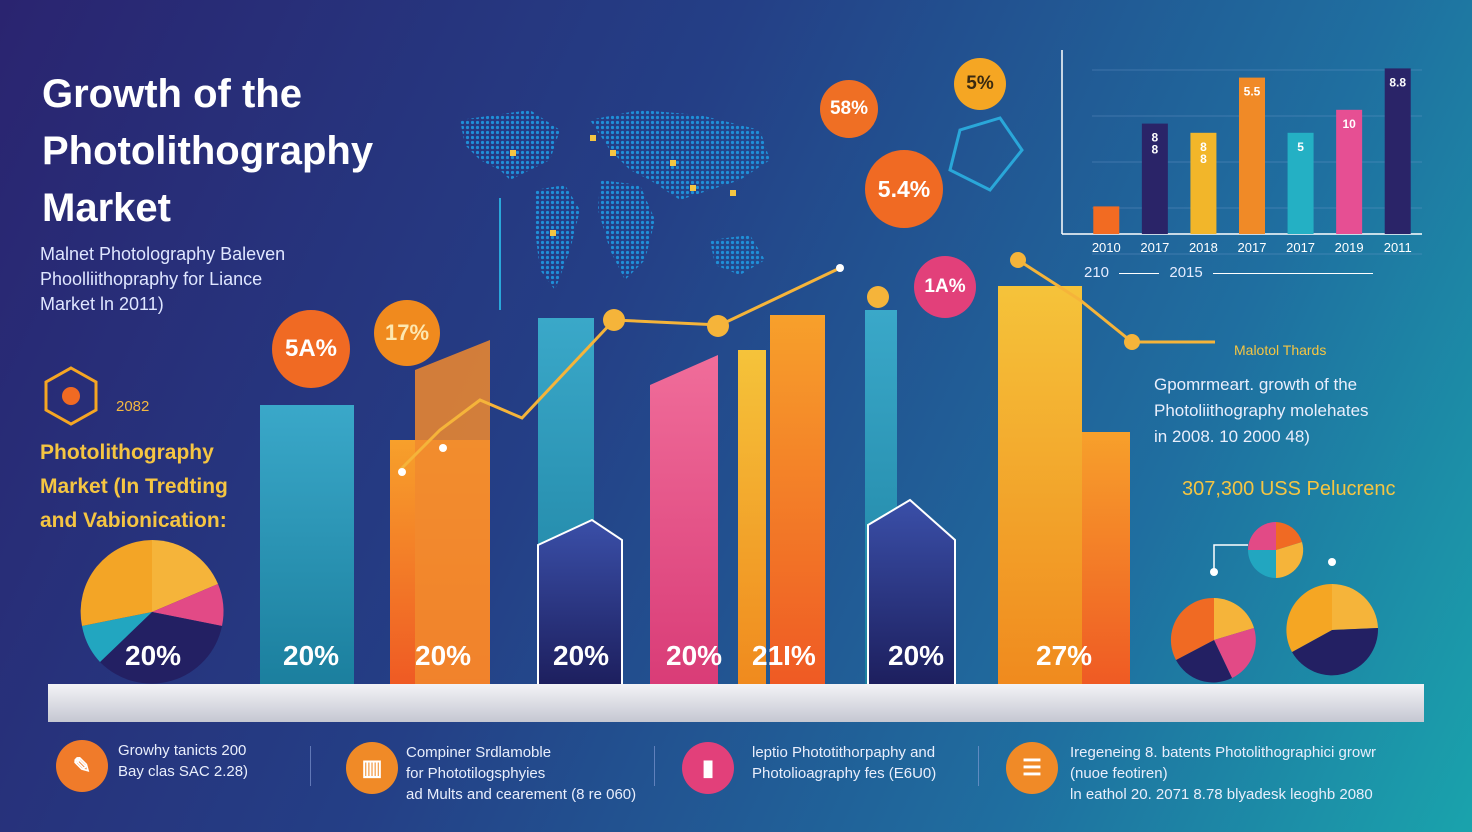 This screenshot has height=832, width=1472. Describe the element at coordinates (82, 766) in the screenshot. I see `pen-icon: ✎` at that location.